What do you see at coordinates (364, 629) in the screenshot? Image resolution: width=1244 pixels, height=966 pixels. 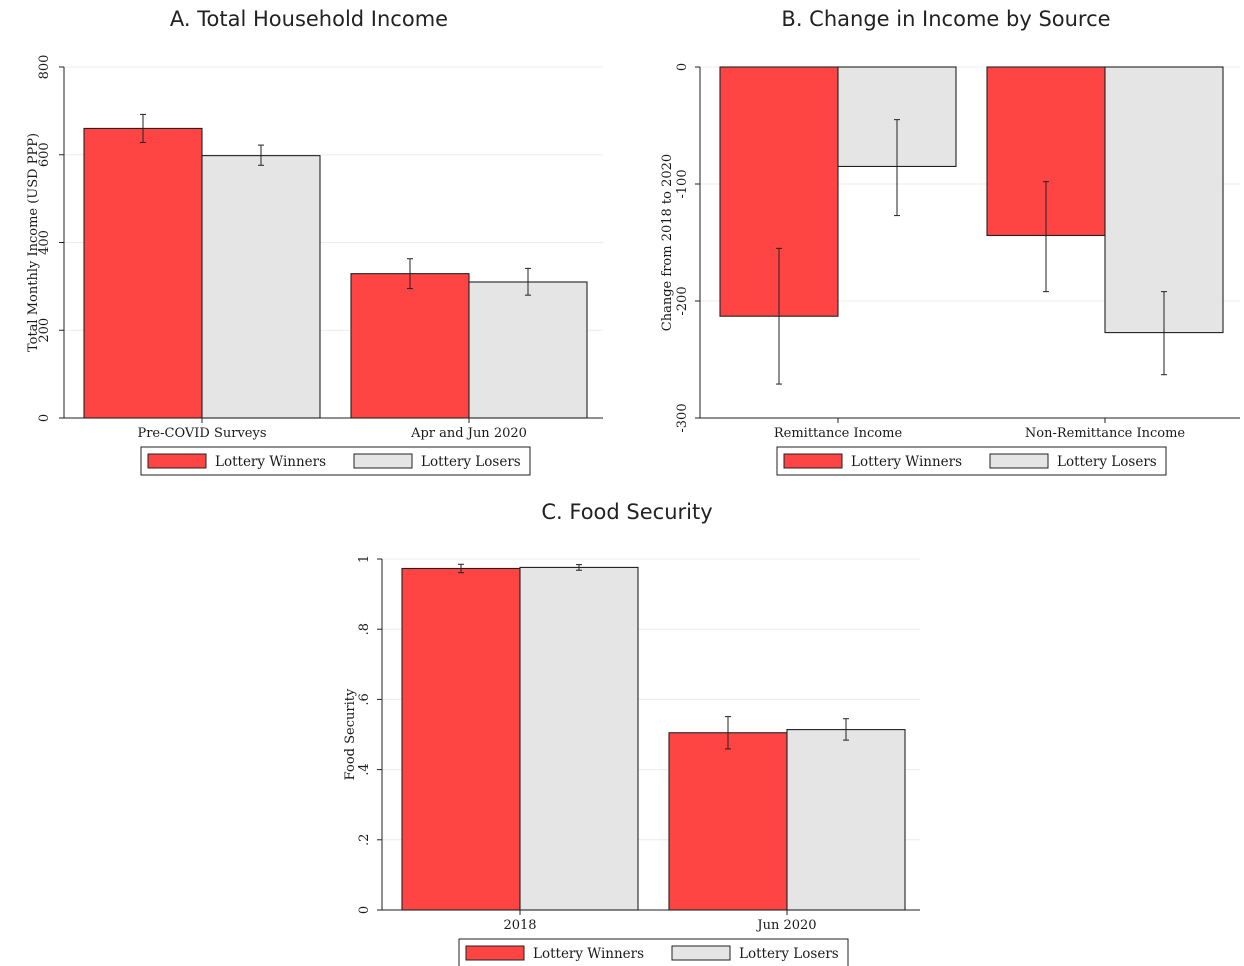 I see `y-tick-label: .8` at bounding box center [364, 629].